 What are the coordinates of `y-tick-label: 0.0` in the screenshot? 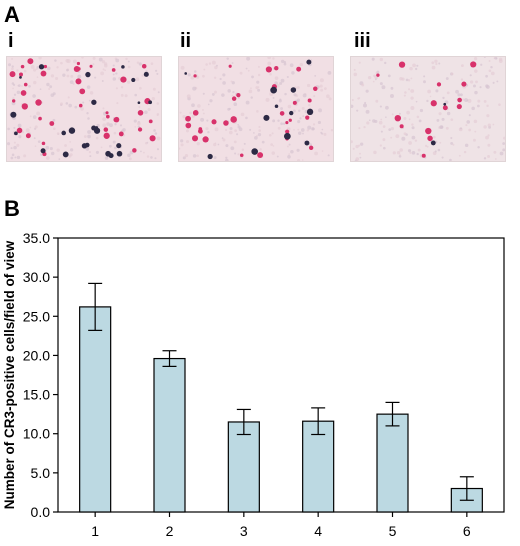 It's located at (41, 512).